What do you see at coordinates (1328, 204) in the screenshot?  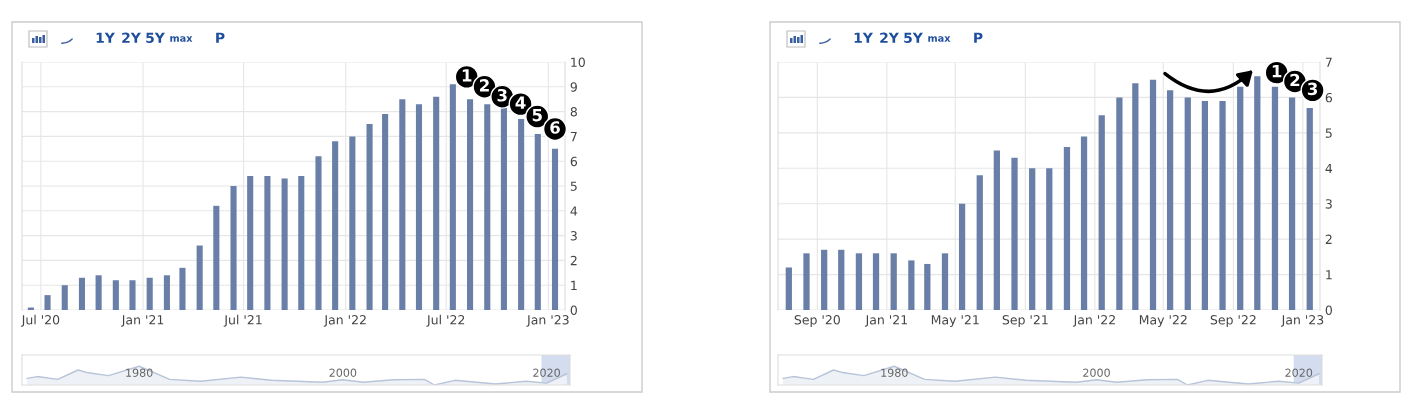 I see `y-tick-label: 3` at bounding box center [1328, 204].